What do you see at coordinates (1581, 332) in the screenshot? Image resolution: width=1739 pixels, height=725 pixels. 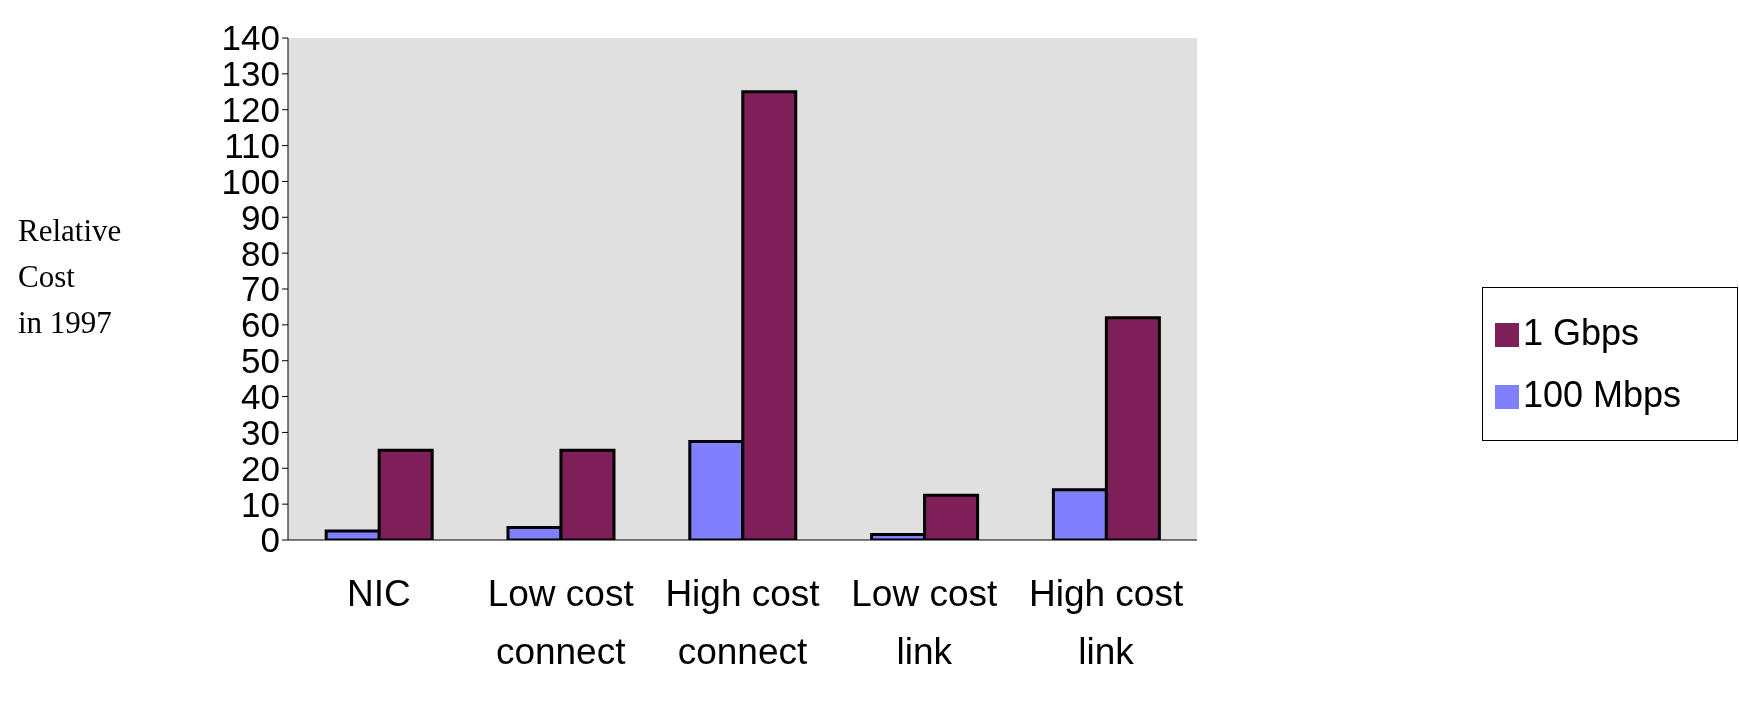 I see `legend-label: 1 Gbps` at bounding box center [1581, 332].